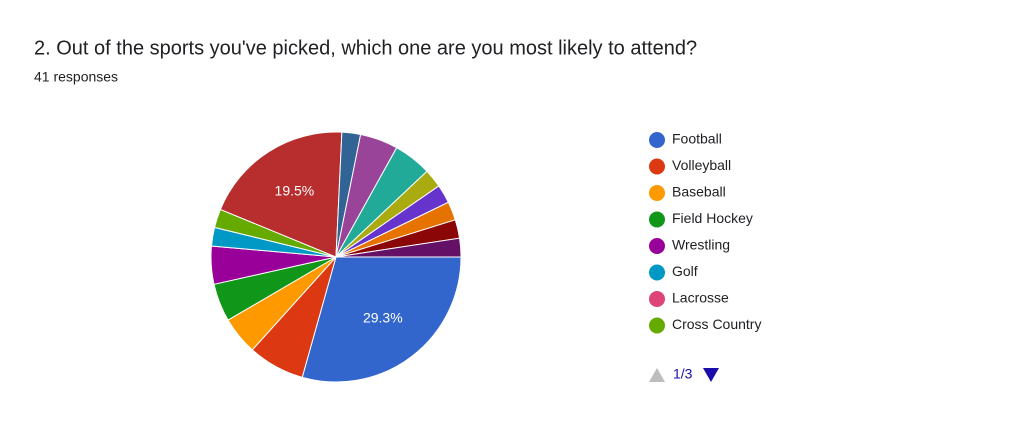  I want to click on legend-label: Football, so click(697, 139).